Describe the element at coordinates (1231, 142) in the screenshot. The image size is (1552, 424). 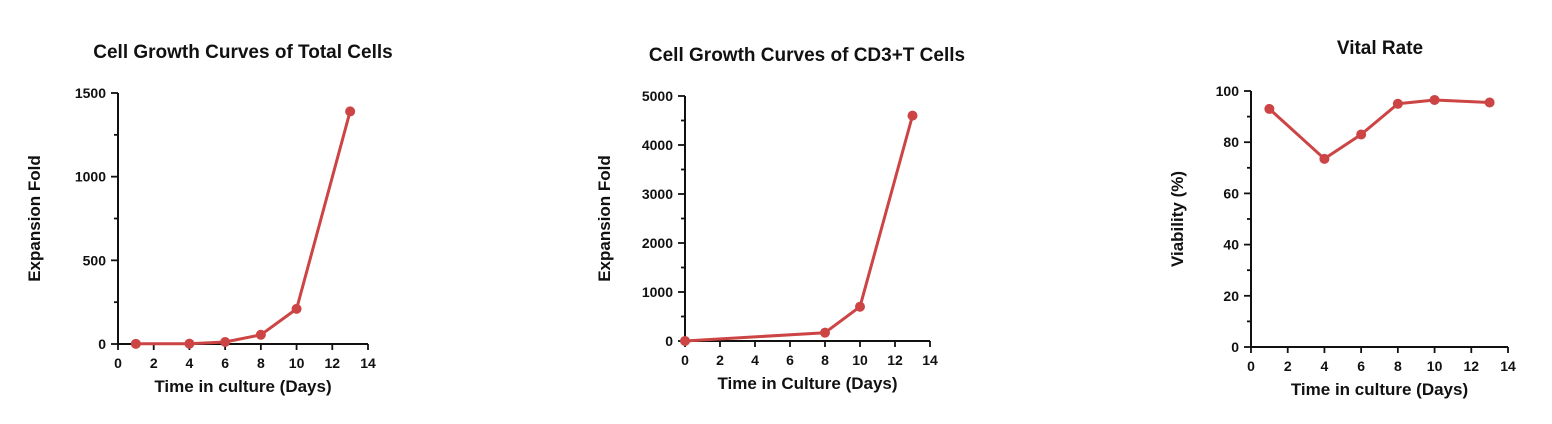
I see `y-tick-label: 80` at that location.